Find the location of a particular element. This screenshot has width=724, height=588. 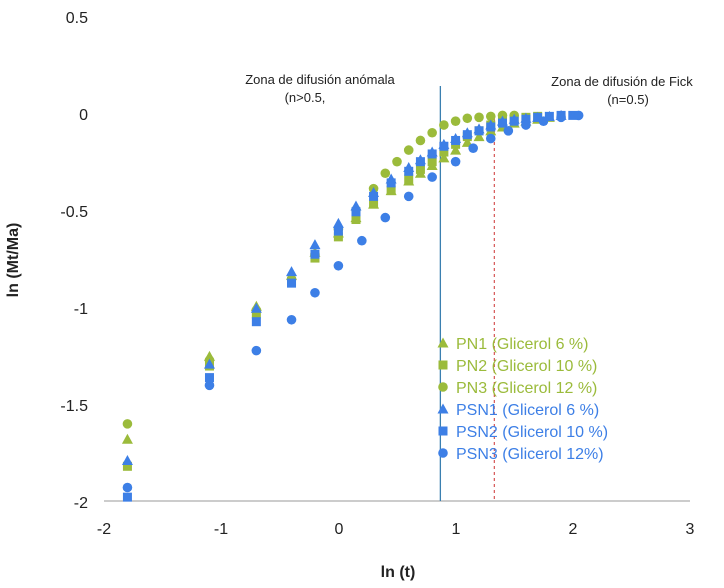

fick-zone-condition: (n=0.5) is located at coordinates (628, 99).